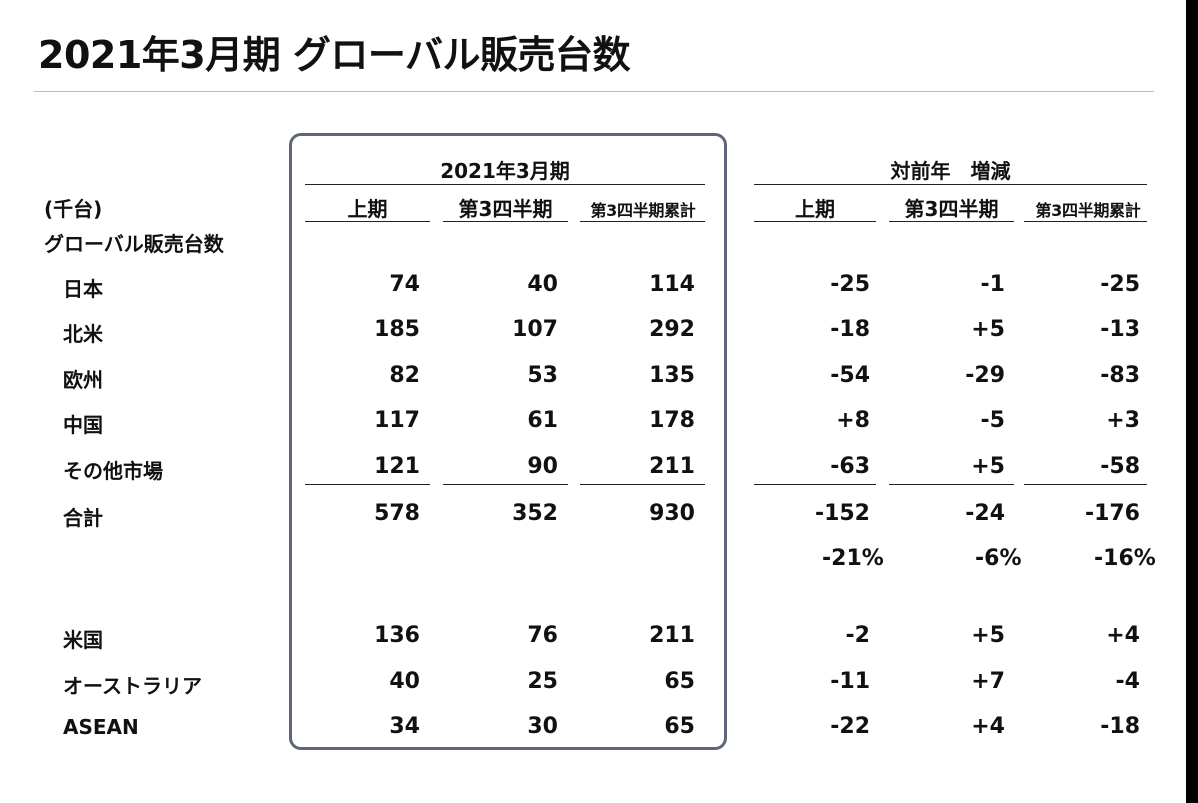 This screenshot has height=803, width=1198. I want to click on section-label: グローバル販売台数, so click(134, 244).